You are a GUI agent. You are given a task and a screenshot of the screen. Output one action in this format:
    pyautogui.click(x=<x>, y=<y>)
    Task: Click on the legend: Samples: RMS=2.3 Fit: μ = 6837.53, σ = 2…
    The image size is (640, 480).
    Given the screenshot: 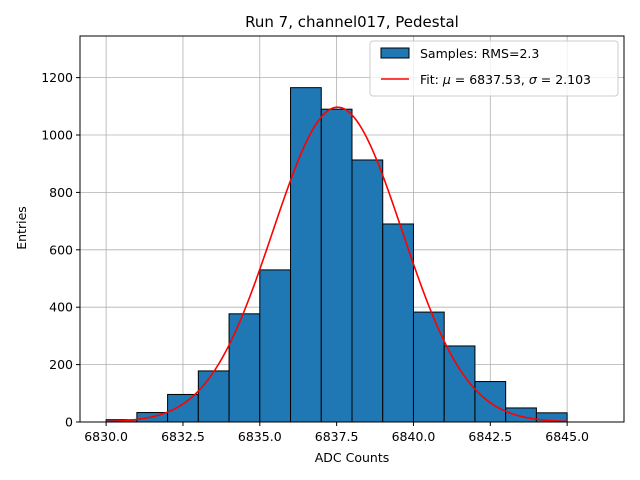 What is the action you would take?
    pyautogui.click(x=494, y=68)
    